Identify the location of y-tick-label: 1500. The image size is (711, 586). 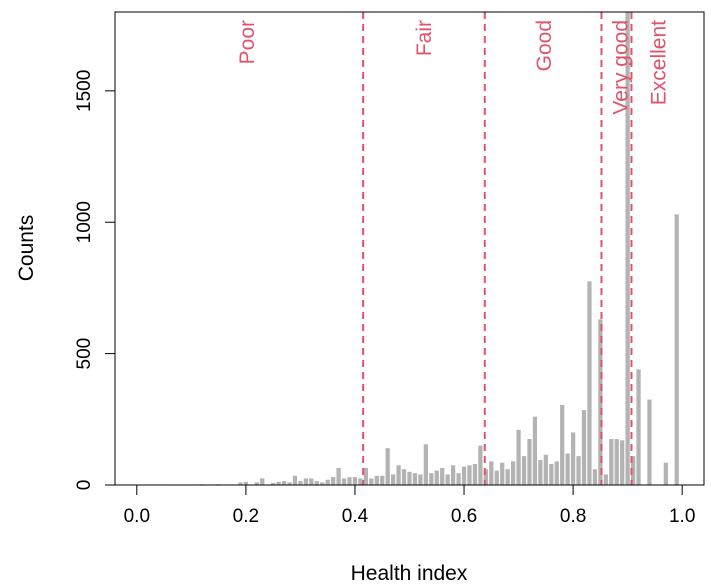
(84, 91).